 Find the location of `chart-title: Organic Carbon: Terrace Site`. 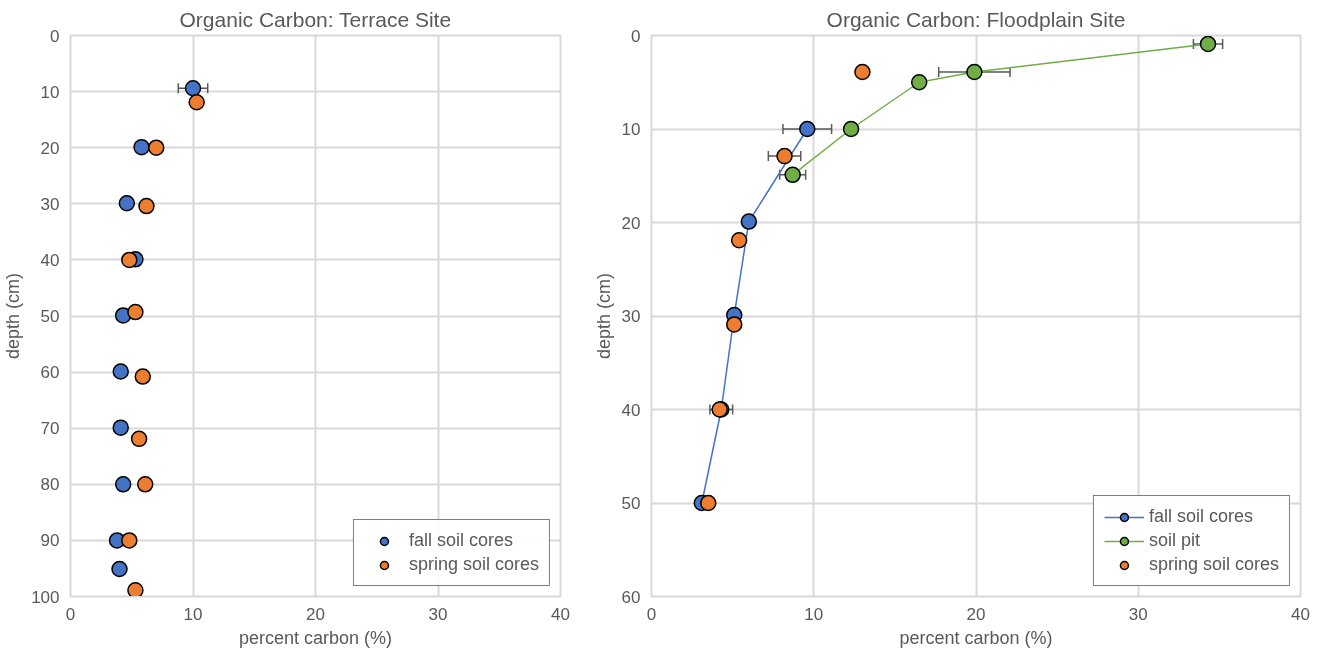

chart-title: Organic Carbon: Terrace Site is located at coordinates (315, 19).